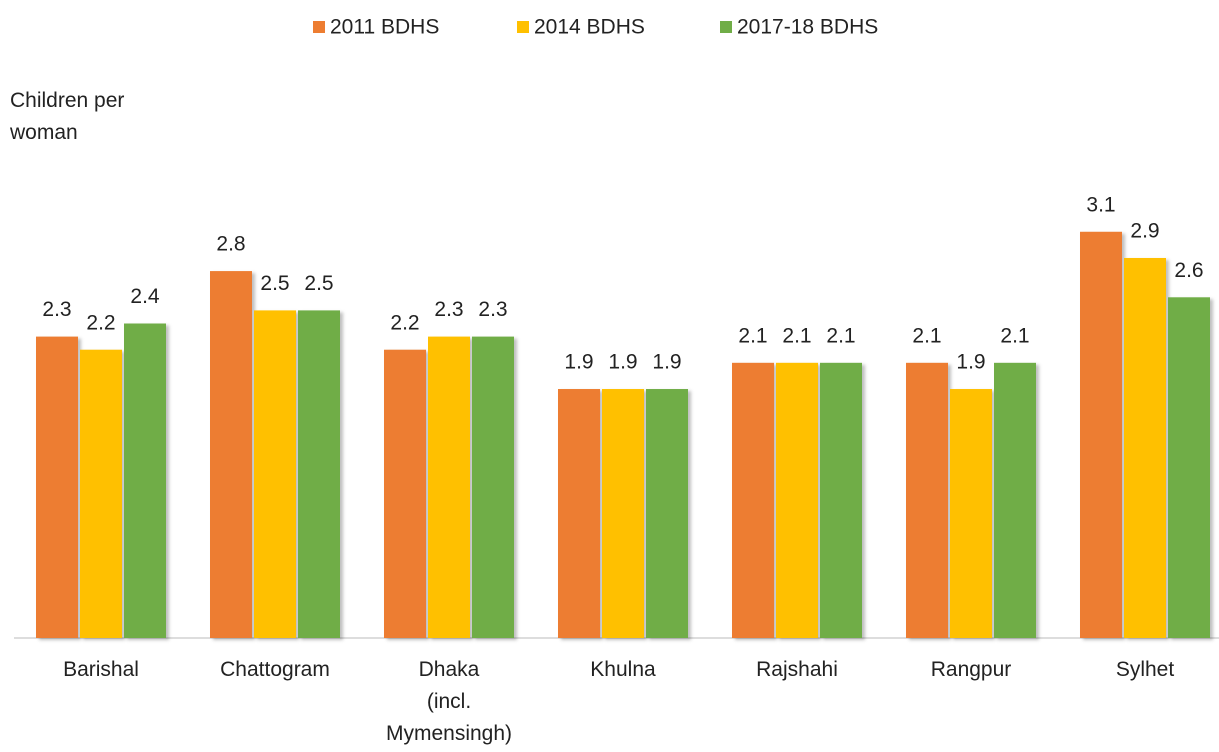  I want to click on value-label: 2.9, so click(1144, 231).